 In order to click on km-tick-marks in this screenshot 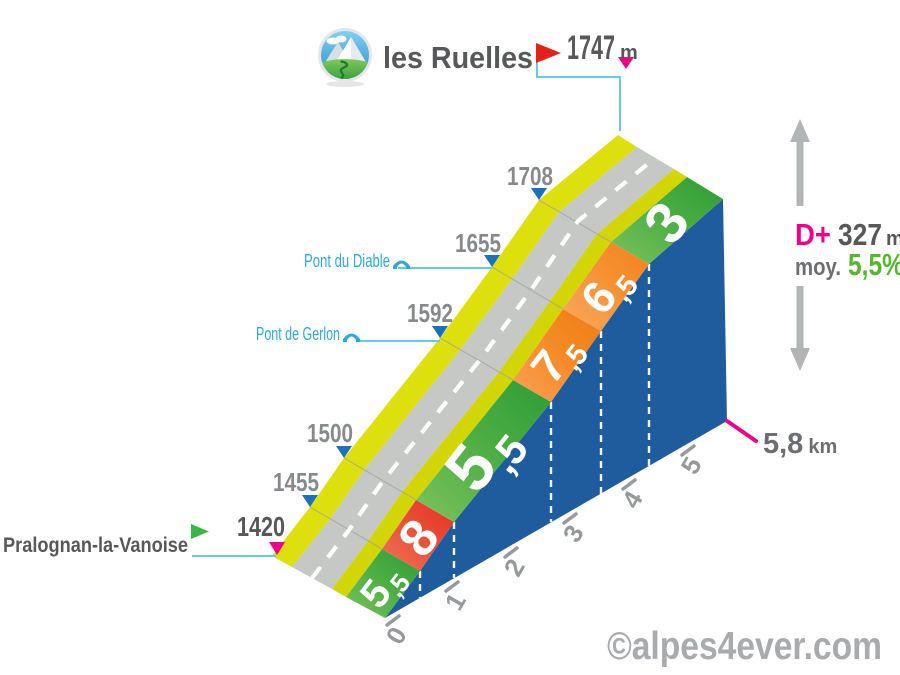, I will do `click(540, 535)`.